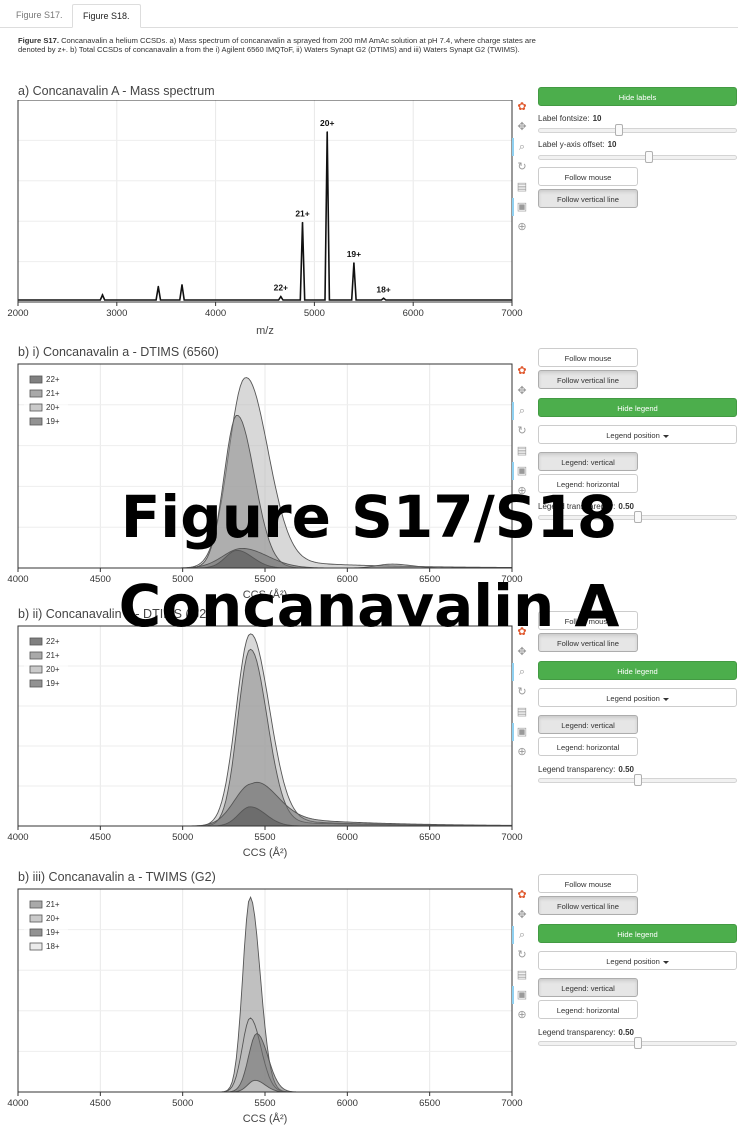 The image size is (738, 1125). What do you see at coordinates (637, 407) in the screenshot?
I see `hide-legend-button-1: Hide legend` at bounding box center [637, 407].